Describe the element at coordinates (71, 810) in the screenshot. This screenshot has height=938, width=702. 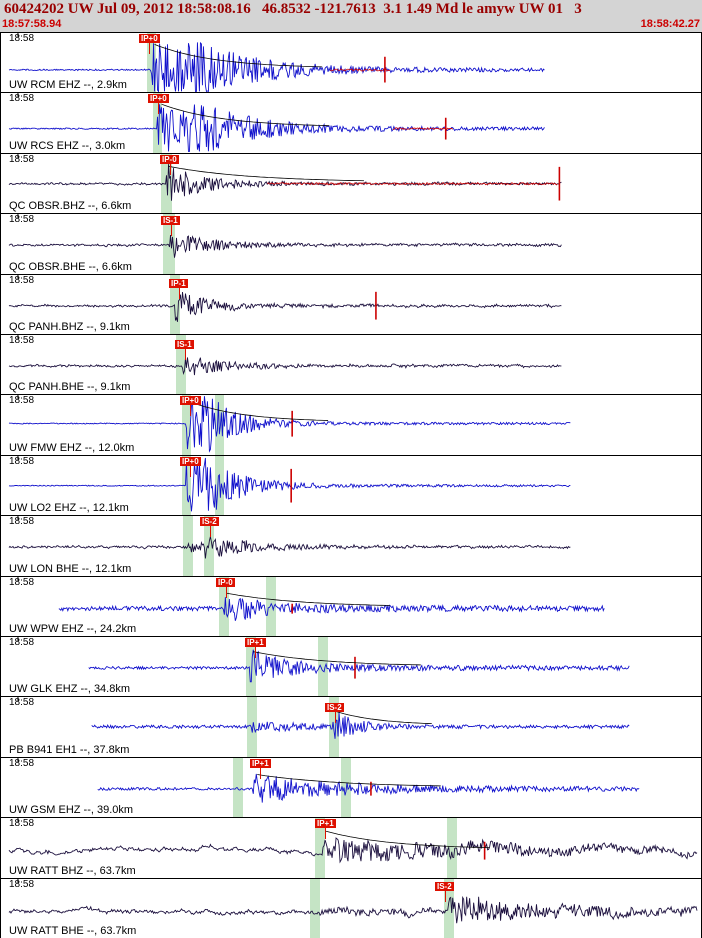
I see `station-label: UW GSM EHZ --, 39.0km` at that location.